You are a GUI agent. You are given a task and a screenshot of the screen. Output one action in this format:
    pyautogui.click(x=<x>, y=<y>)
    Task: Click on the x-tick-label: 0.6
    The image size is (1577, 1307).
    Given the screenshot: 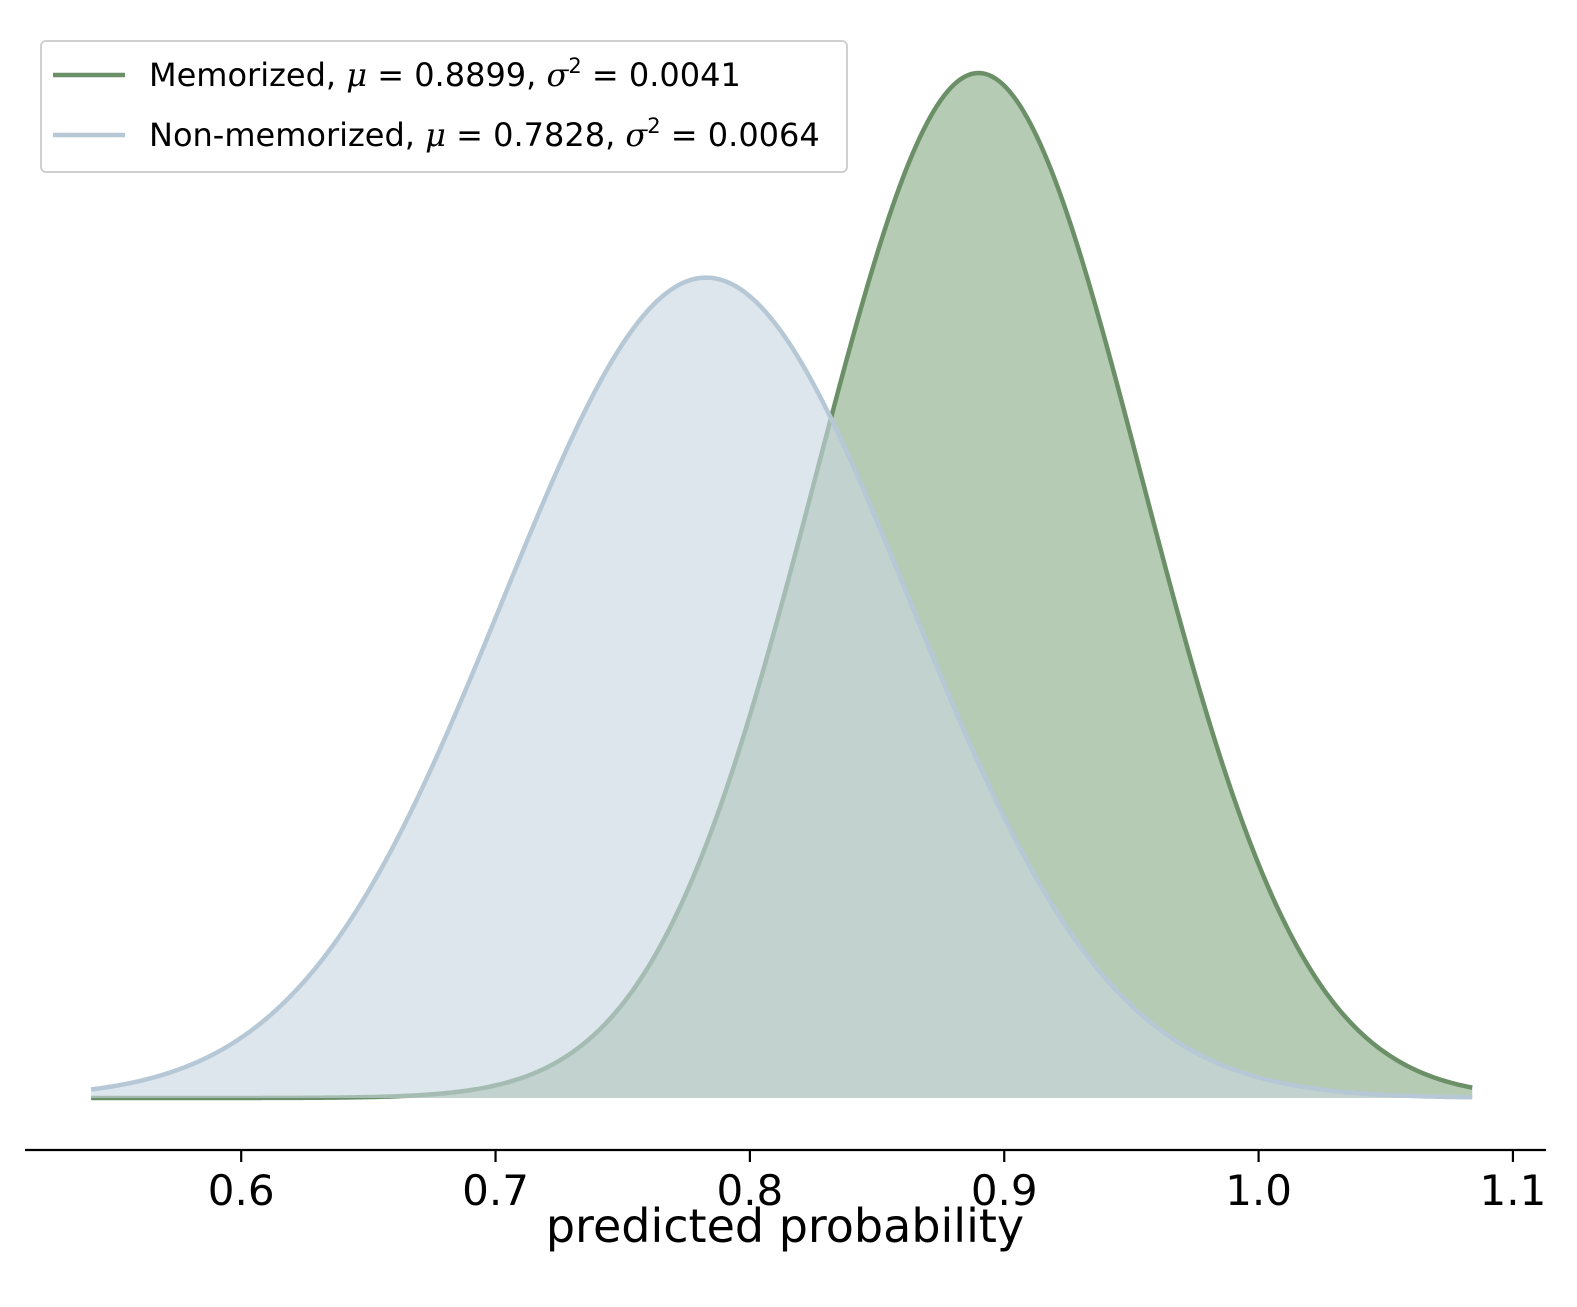 What is the action you would take?
    pyautogui.click(x=241, y=1190)
    